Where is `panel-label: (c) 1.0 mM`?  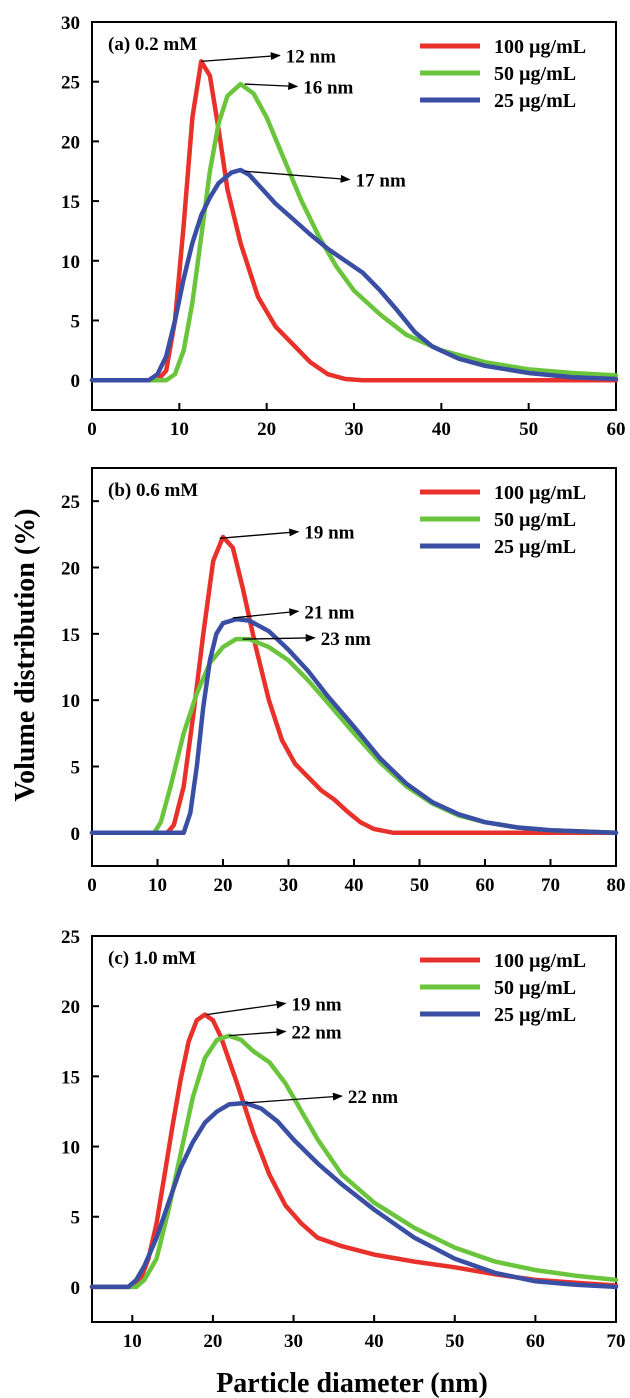 panel-label: (c) 1.0 mM is located at coordinates (152, 958).